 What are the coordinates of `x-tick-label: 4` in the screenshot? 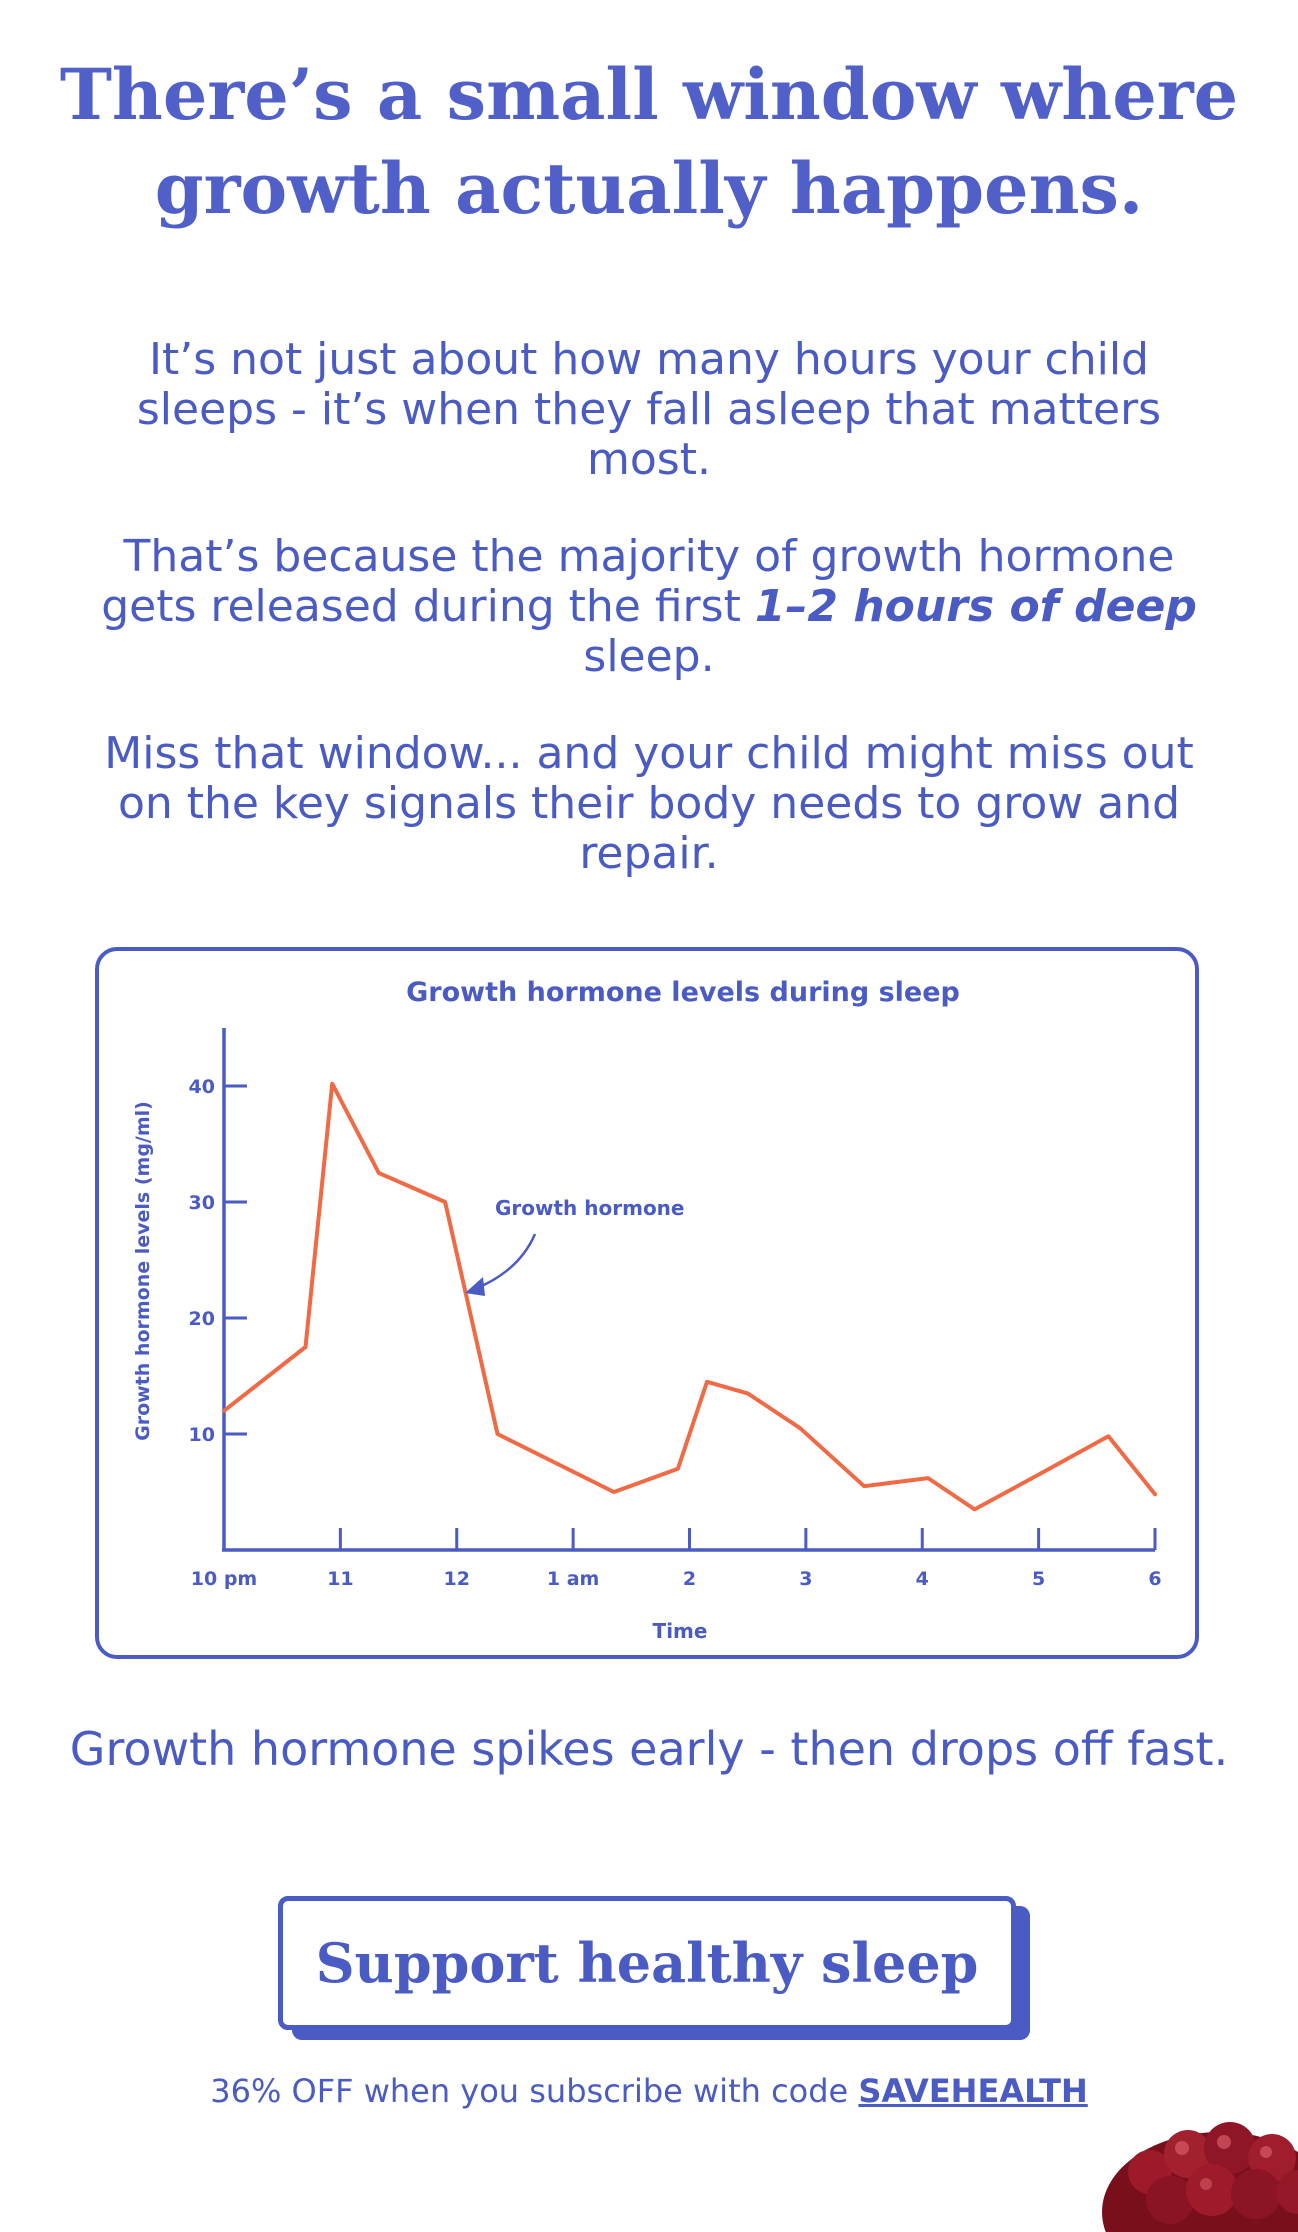 It's located at (922, 1579).